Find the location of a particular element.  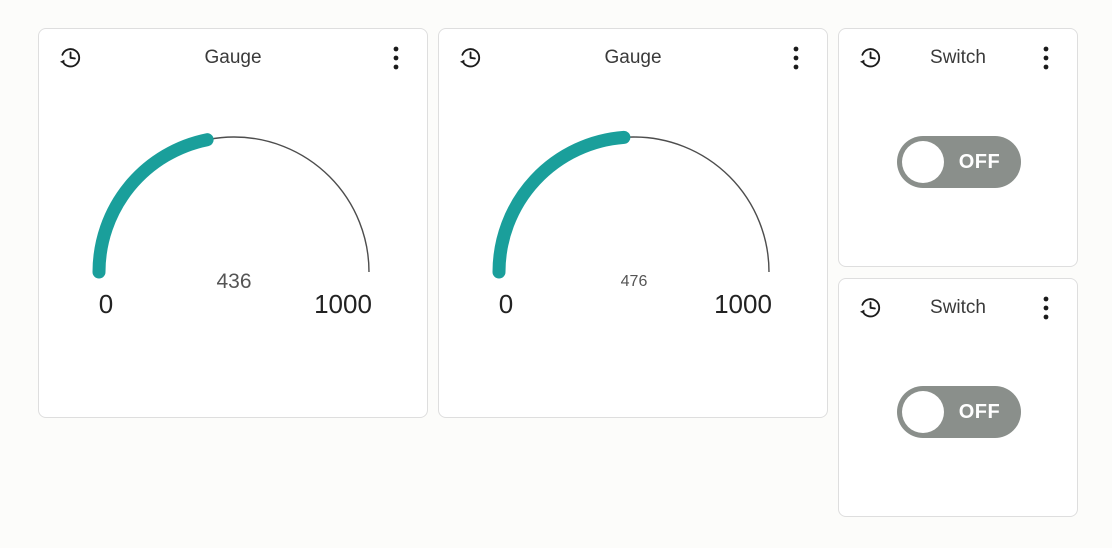

widget-card-switch-2: Switch OFF is located at coordinates (958, 397).